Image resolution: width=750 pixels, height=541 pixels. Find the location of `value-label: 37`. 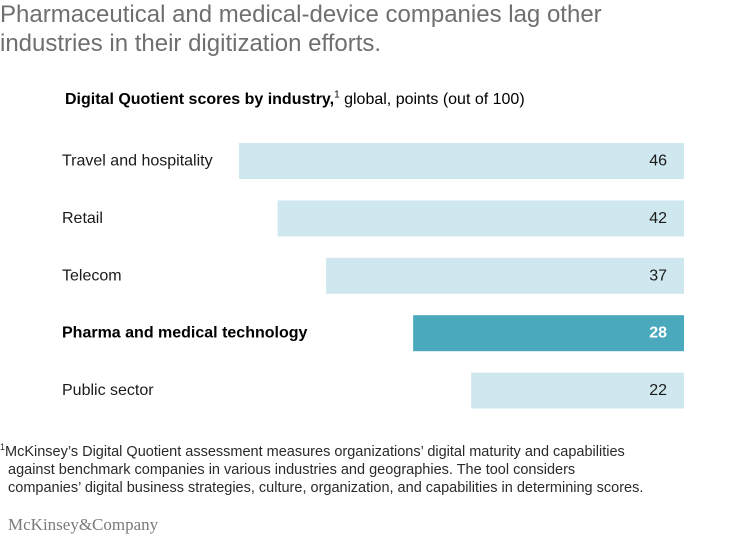

value-label: 37 is located at coordinates (658, 275).